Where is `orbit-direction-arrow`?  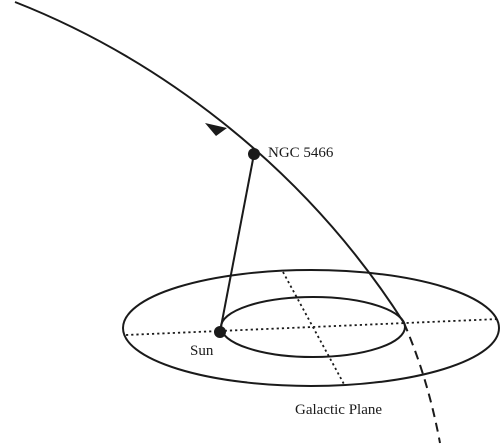 orbit-direction-arrow is located at coordinates (216, 129).